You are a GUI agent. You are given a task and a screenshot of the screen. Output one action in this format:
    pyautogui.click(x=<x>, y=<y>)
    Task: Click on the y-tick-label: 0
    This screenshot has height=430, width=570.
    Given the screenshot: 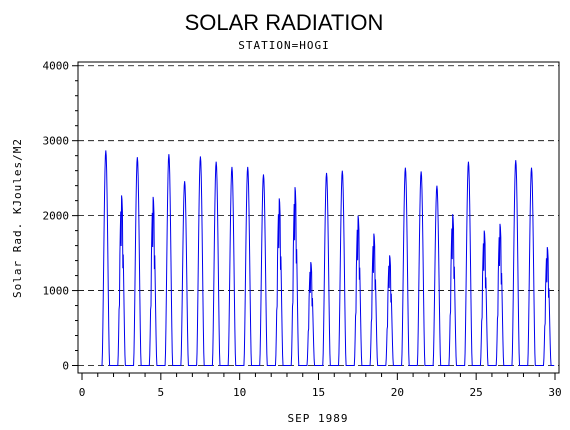 What is the action you would take?
    pyautogui.click(x=65, y=366)
    